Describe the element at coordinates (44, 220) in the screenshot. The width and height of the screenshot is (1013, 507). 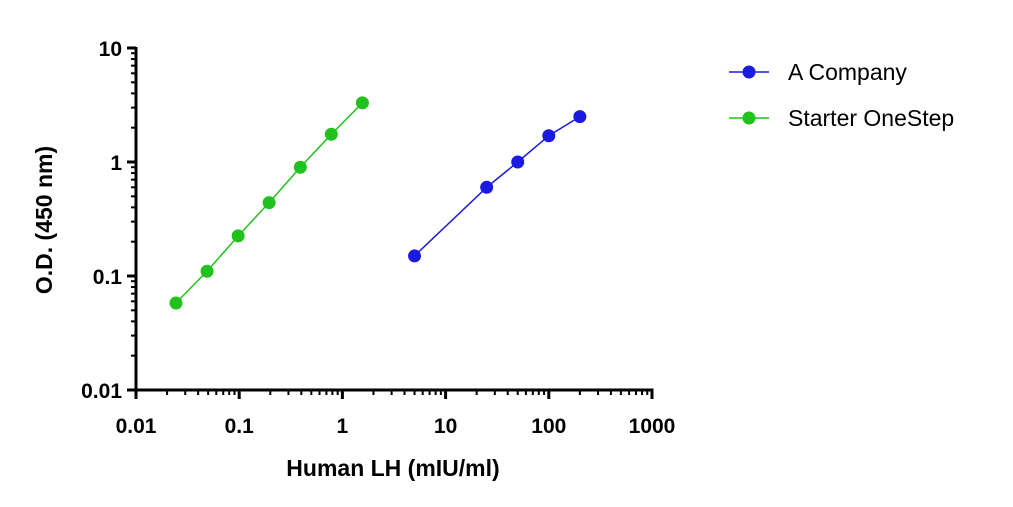
I see `y-axis-title: O.D. (450 nm)` at that location.